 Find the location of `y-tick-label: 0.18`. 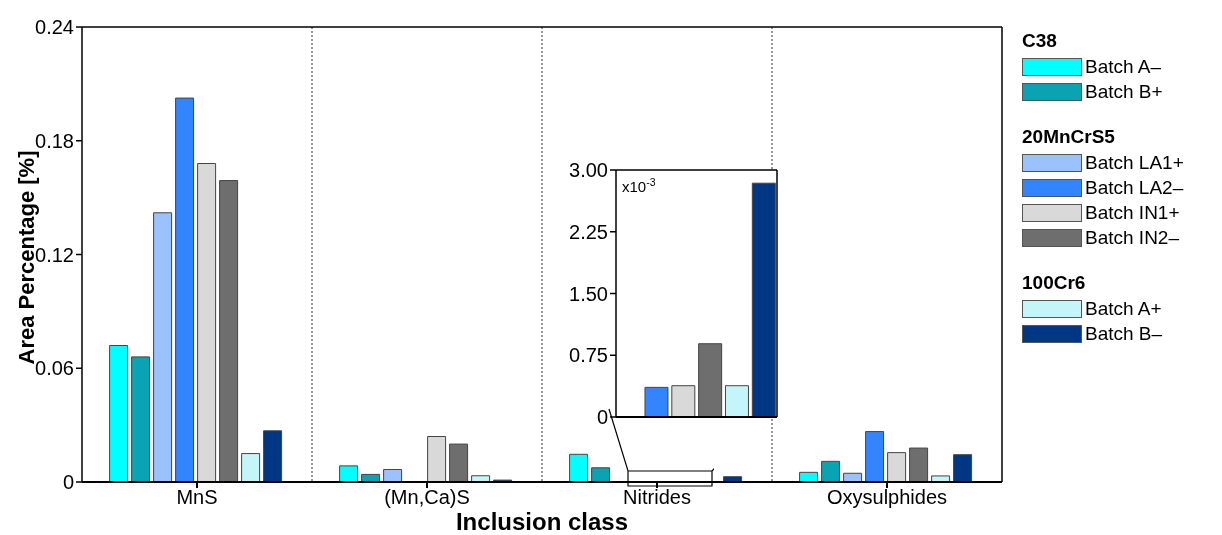

y-tick-label: 0.18 is located at coordinates (54, 140).